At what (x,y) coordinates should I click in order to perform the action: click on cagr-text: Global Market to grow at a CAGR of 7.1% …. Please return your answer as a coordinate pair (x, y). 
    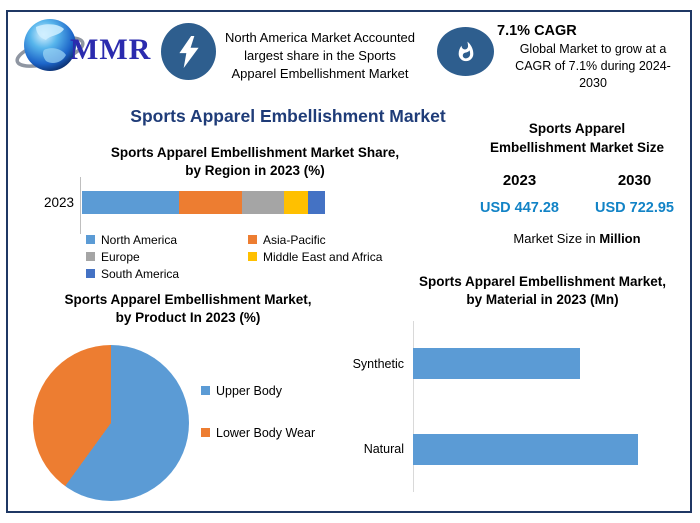
    Looking at the image, I should click on (593, 66).